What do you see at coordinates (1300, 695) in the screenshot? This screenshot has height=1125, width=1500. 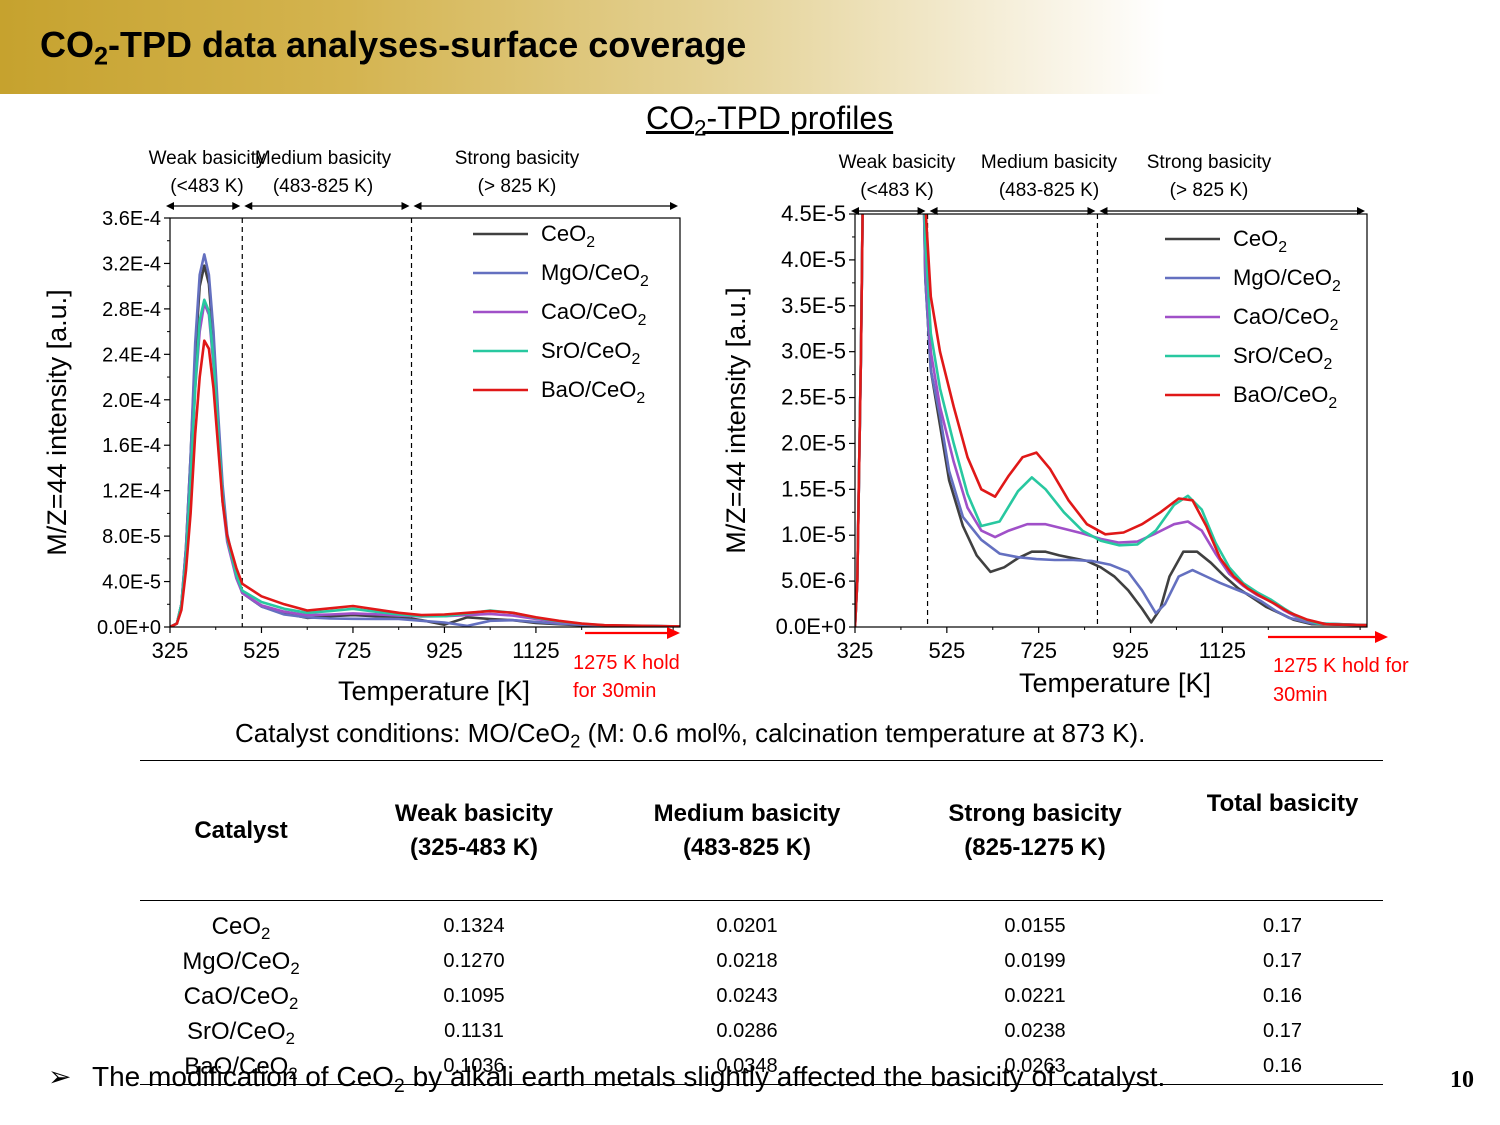 I see `hold-label-line2: 30min` at bounding box center [1300, 695].